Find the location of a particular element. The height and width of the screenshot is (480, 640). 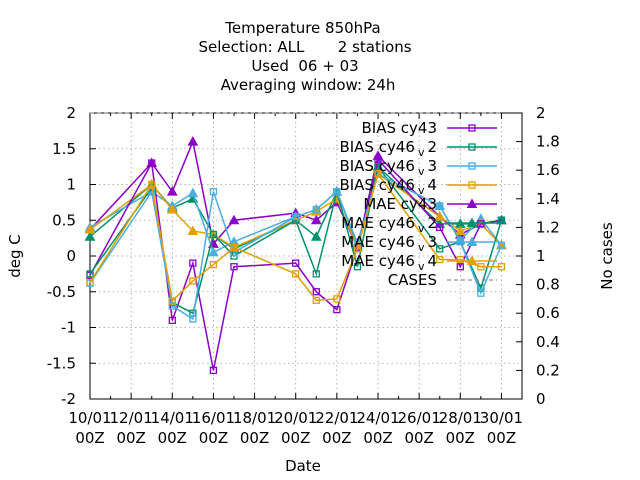

y-tick-label: 0 is located at coordinates (71, 256).